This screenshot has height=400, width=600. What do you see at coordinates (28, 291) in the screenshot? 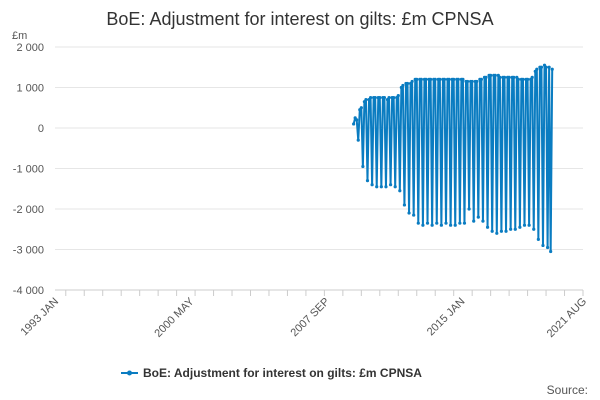
I see `y-tick-label: -4 000` at bounding box center [28, 291].